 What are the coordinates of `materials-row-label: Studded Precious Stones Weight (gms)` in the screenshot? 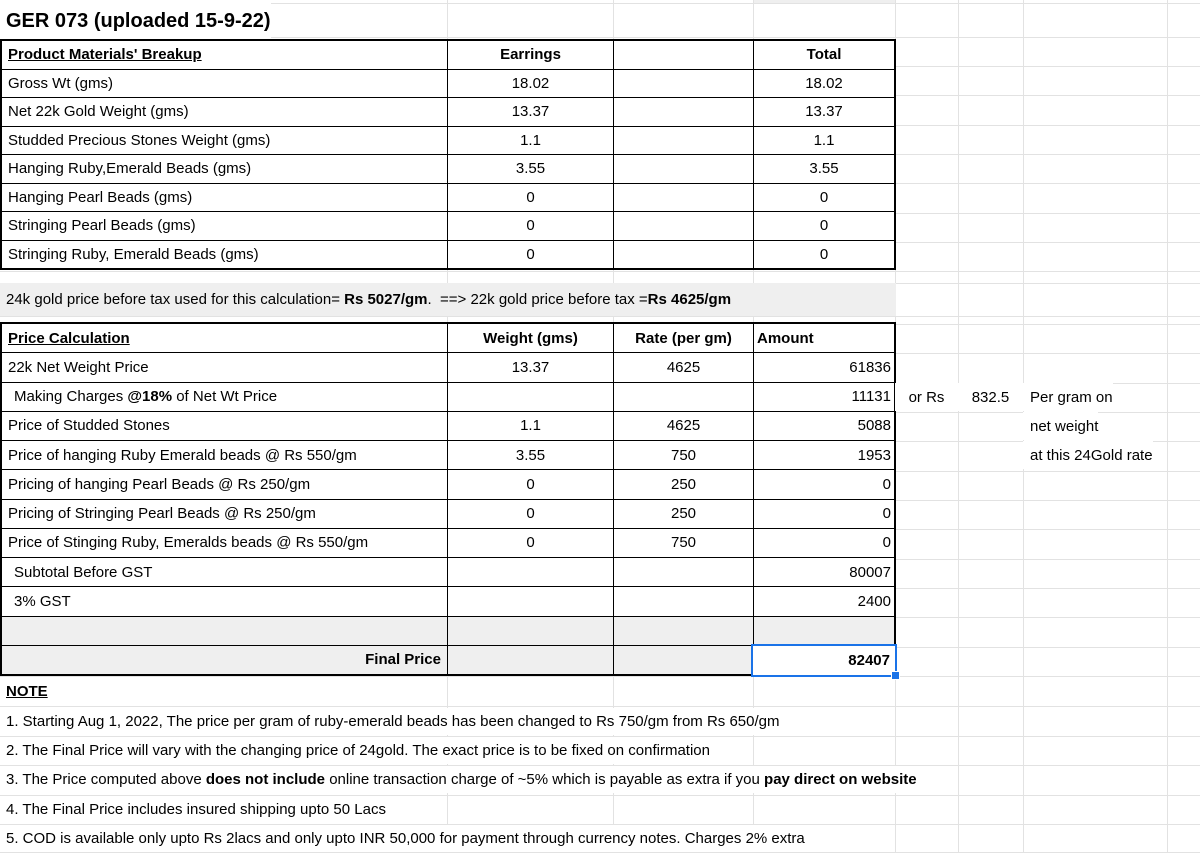 It's located at (224, 140).